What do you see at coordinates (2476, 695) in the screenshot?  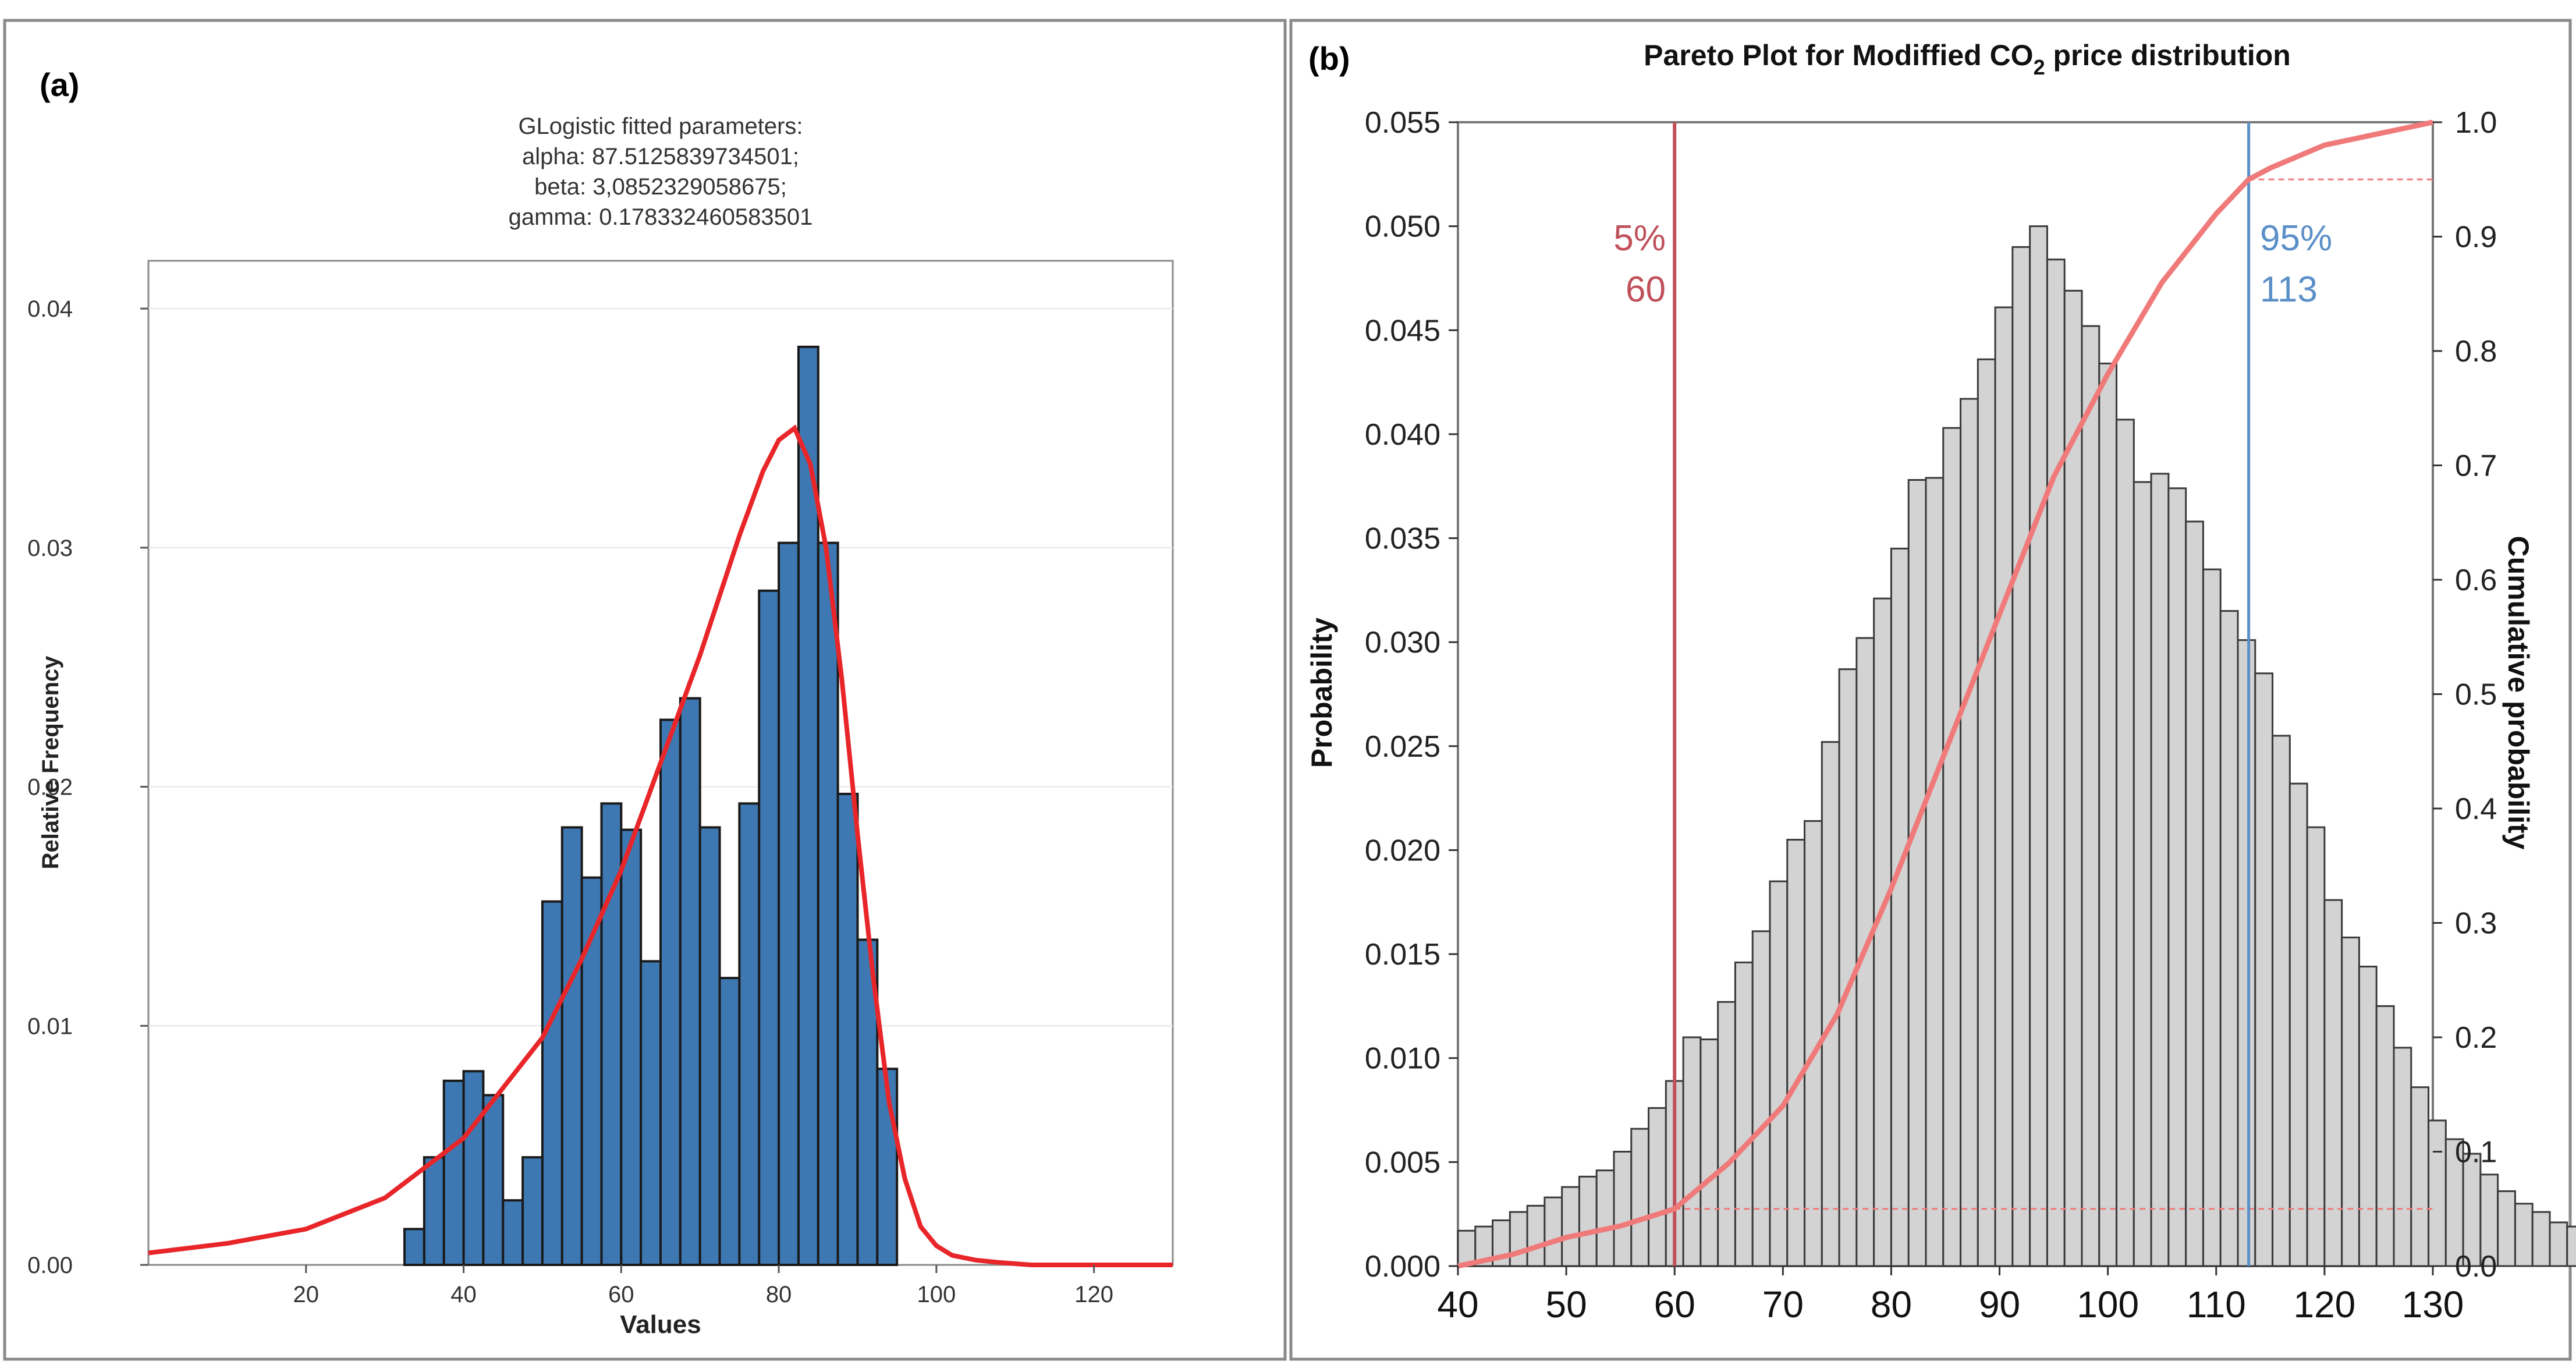 I see `panel-b-y2tick-label-5: 0.5` at bounding box center [2476, 695].